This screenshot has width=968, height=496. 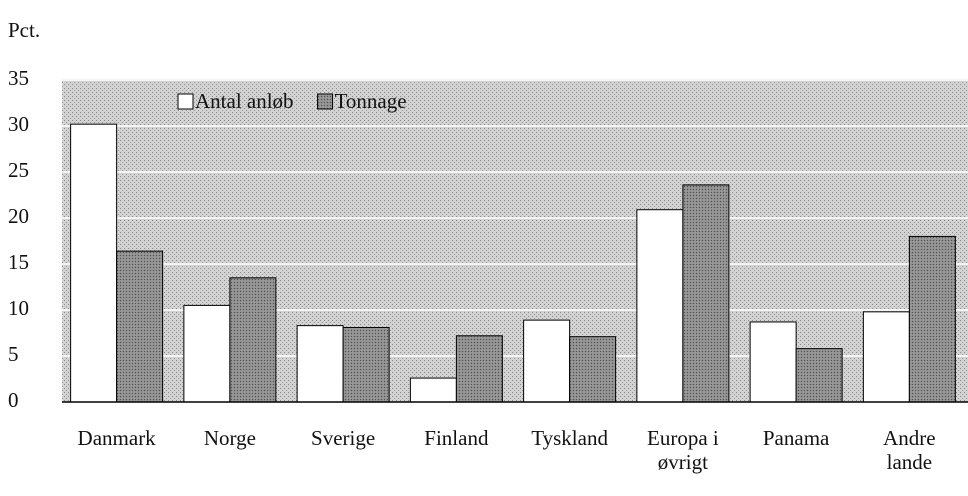 I want to click on y-axis-label: Pct., so click(x=24, y=30).